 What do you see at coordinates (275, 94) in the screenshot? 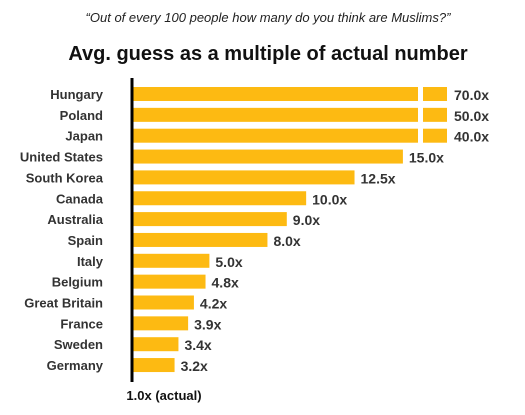
I see `bar-hungary` at bounding box center [275, 94].